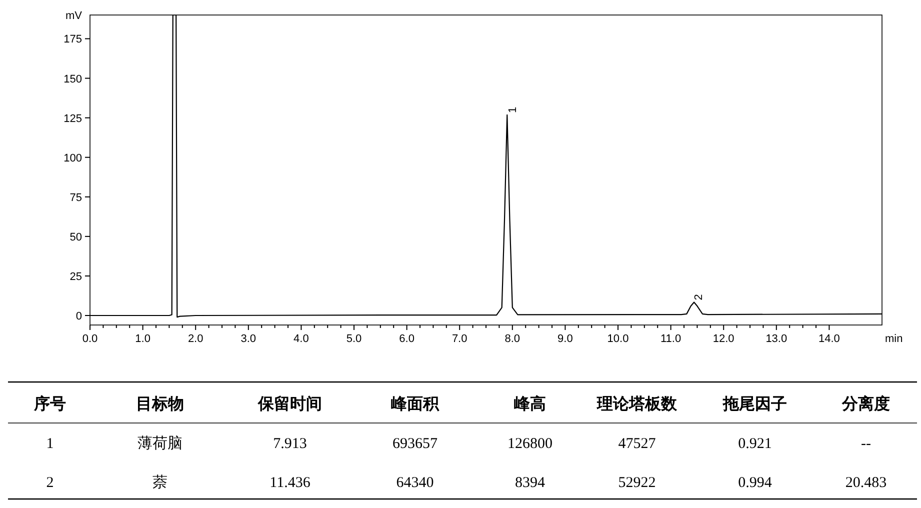  What do you see at coordinates (406, 339) in the screenshot?
I see `x-tick-label: 6.0` at bounding box center [406, 339].